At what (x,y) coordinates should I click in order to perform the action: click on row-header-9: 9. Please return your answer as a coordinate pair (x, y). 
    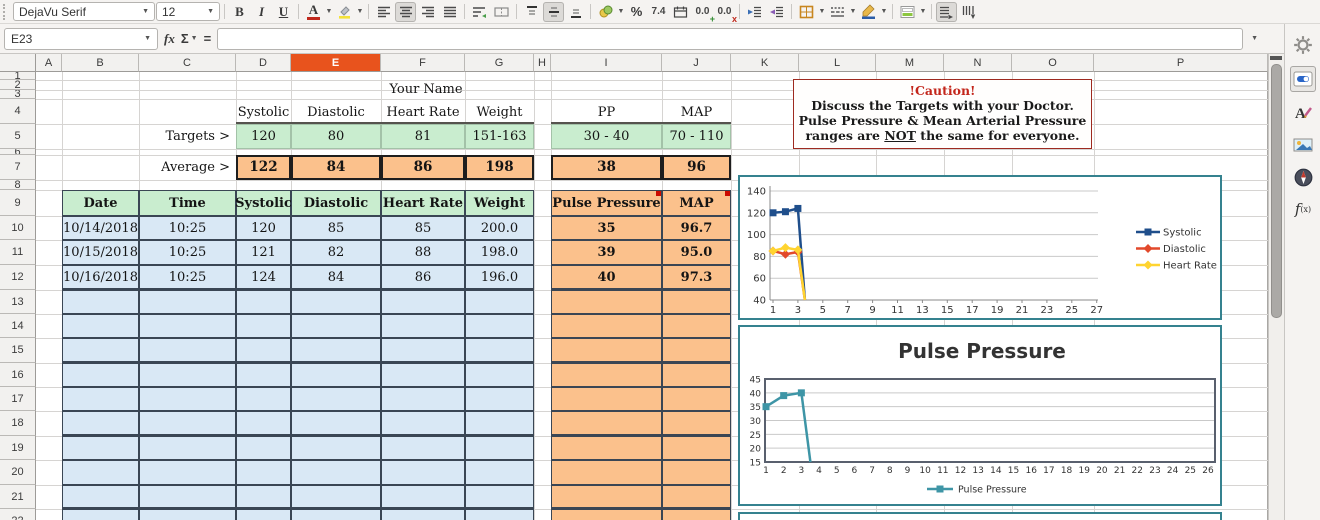
    Looking at the image, I should click on (18, 203).